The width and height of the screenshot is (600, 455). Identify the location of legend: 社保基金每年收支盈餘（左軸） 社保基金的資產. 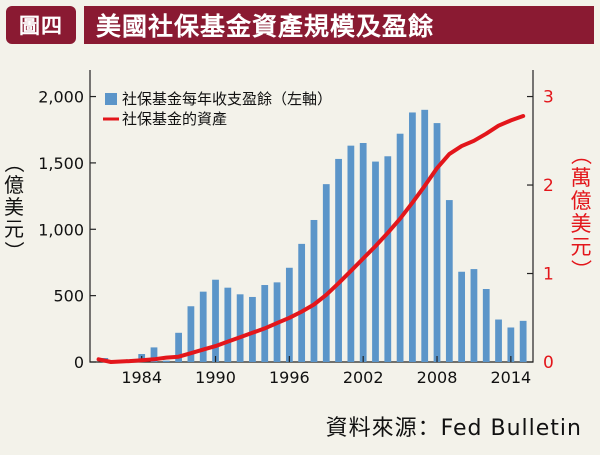
(217, 109).